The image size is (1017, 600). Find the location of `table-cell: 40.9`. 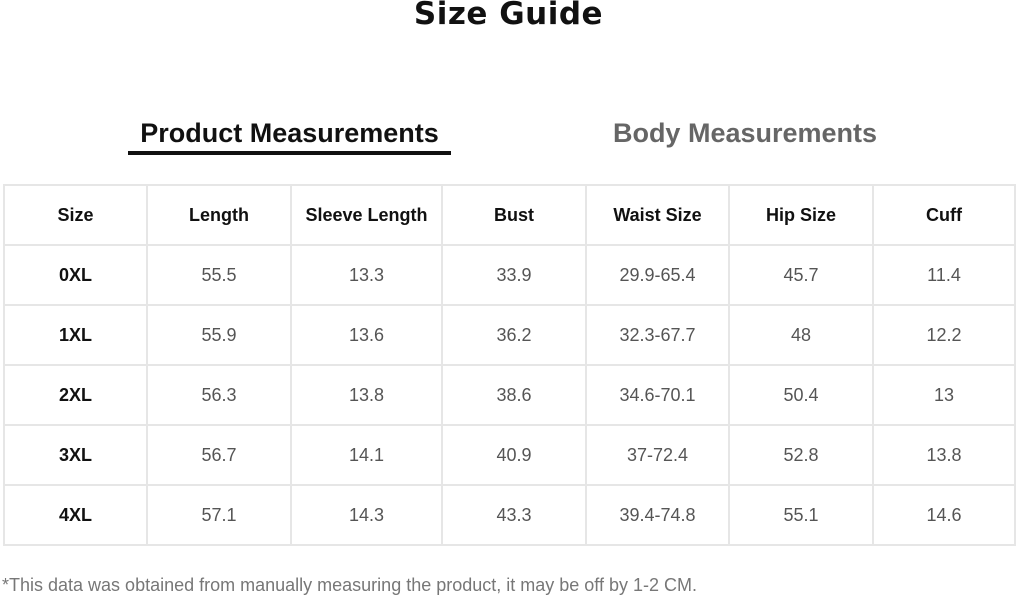

table-cell: 40.9 is located at coordinates (514, 455).